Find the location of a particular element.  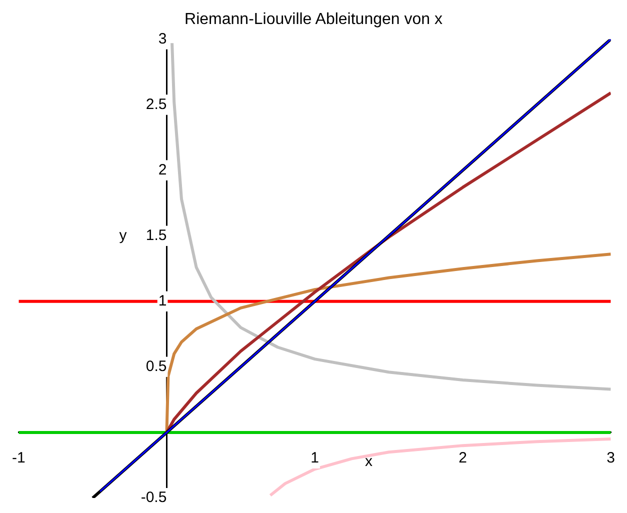

y-tick-label: 0.5 is located at coordinates (156, 367).